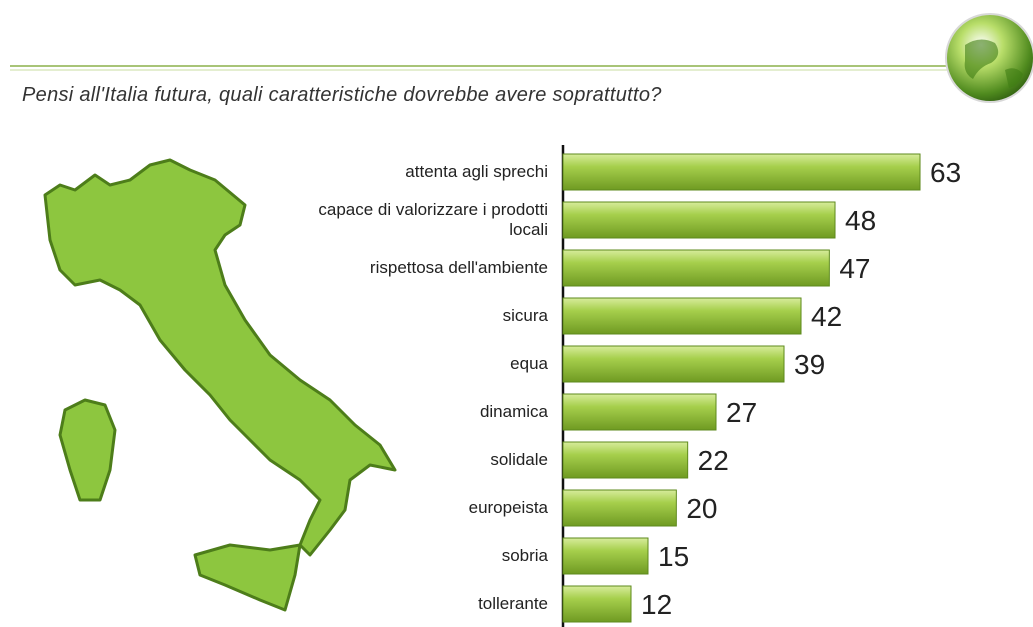 The width and height of the screenshot is (1033, 627). What do you see at coordinates (525, 315) in the screenshot?
I see `category-label: sicura` at bounding box center [525, 315].